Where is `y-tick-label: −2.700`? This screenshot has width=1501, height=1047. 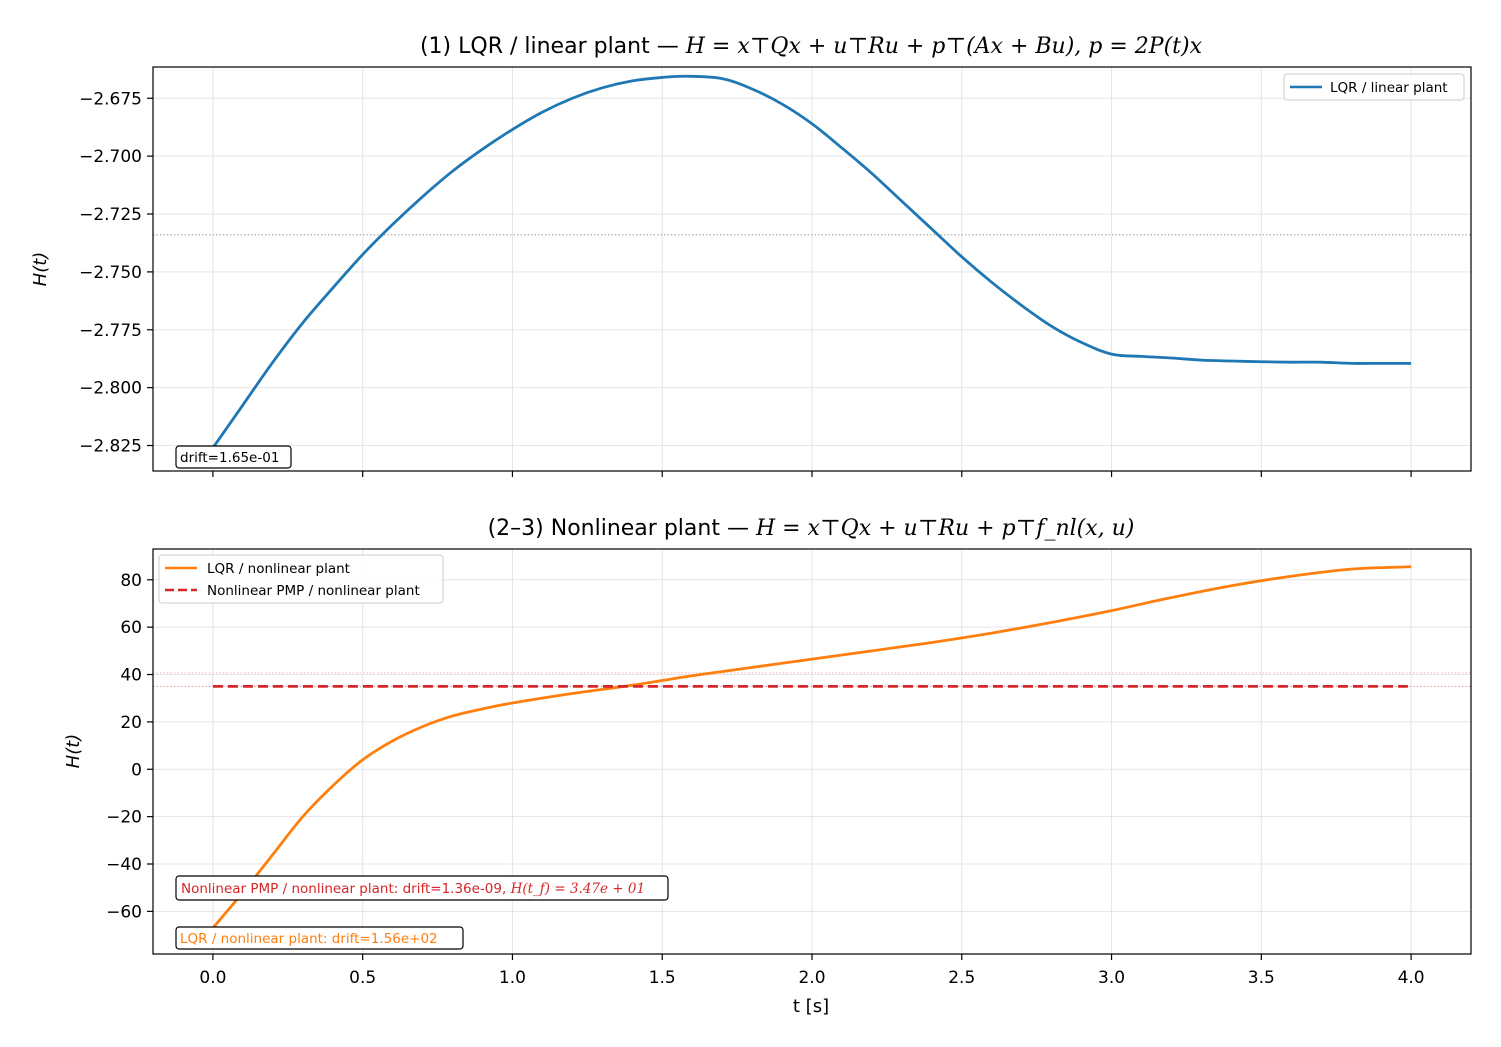
y-tick-label: −2.700 is located at coordinates (110, 157).